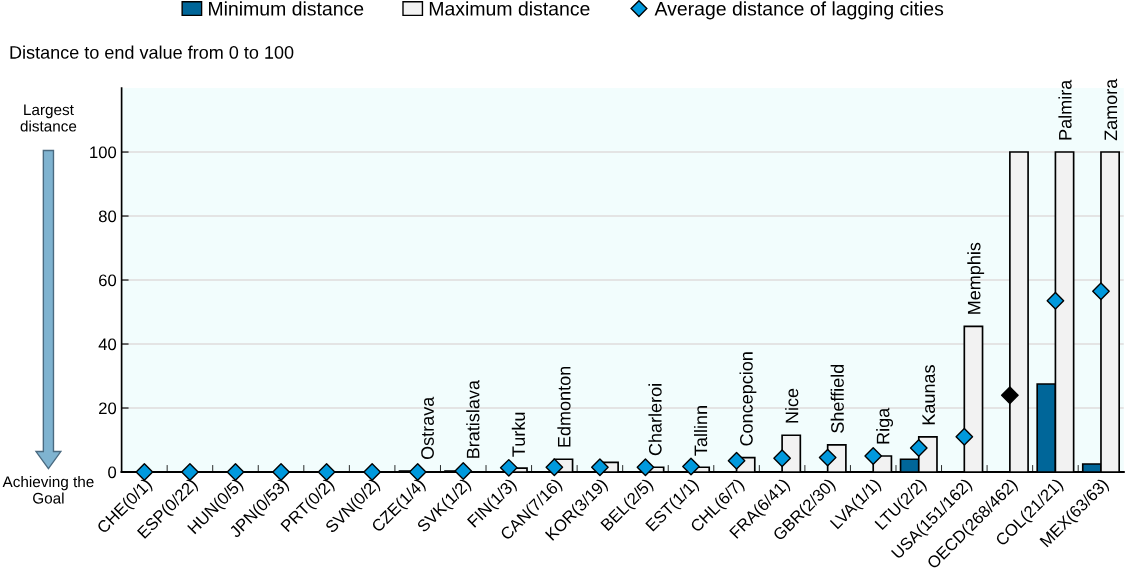 This screenshot has height=568, width=1126. I want to click on annotation: Bratislava, so click(473, 419).